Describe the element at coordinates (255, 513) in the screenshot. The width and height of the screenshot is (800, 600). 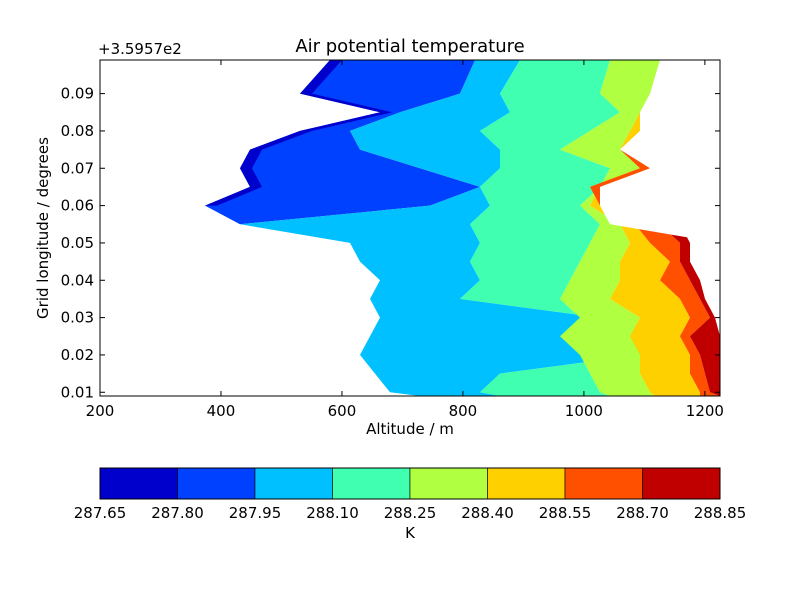
I see `colorbar-tick-label: 287.95` at that location.